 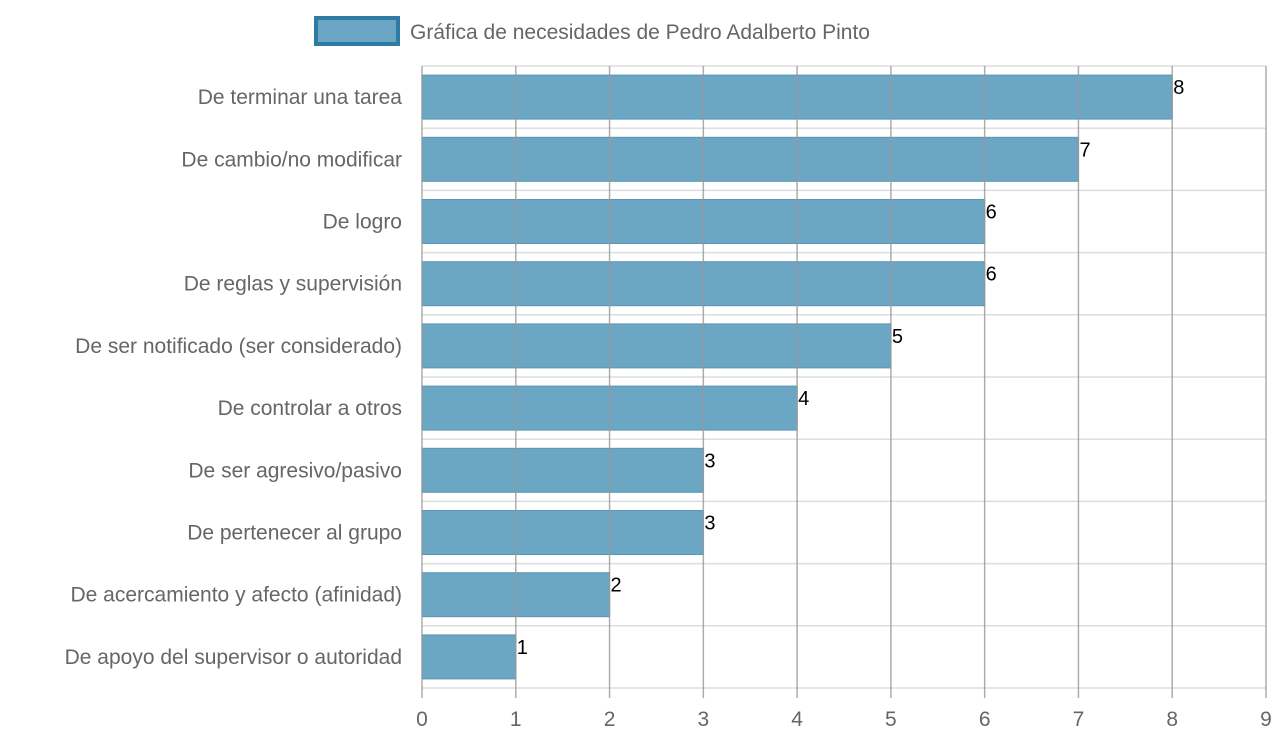 I want to click on x-tick-label: 8, so click(x=1172, y=719).